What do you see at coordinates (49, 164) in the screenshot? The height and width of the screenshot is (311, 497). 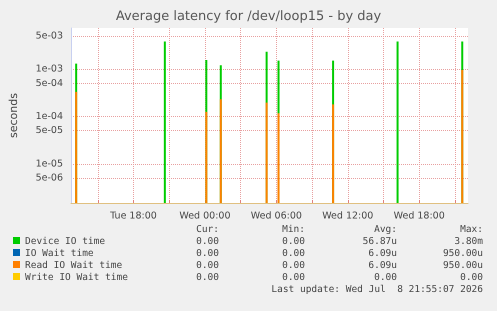 I see `y-tick-label: 1e-05` at bounding box center [49, 164].